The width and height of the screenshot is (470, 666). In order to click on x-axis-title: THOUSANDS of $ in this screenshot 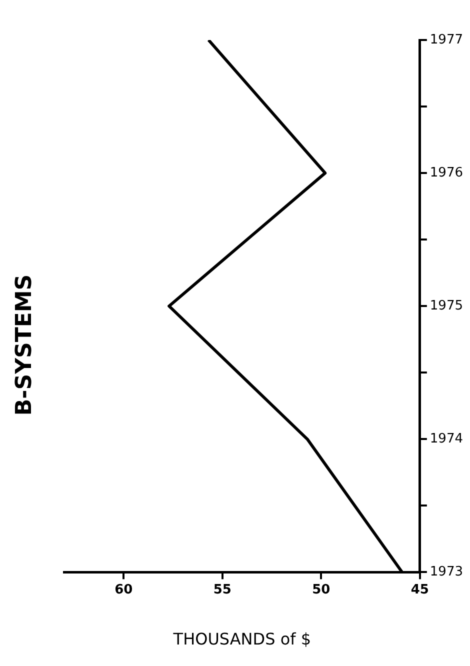, I will do `click(242, 639)`.